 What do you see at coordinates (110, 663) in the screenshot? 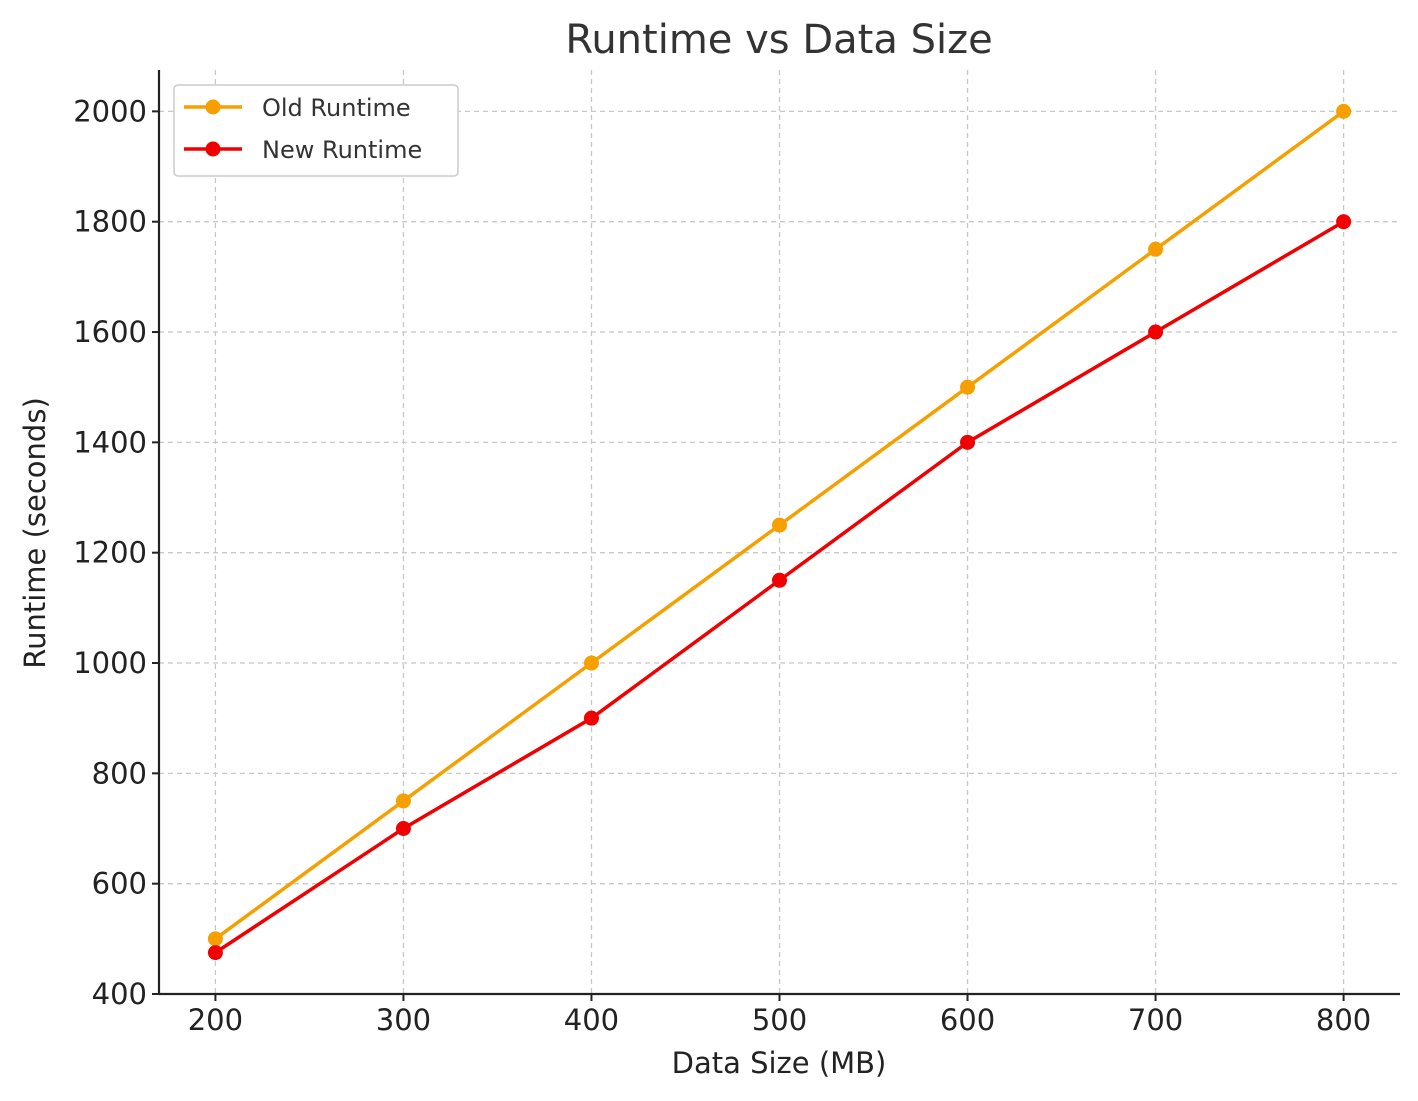
I see `y-tick-label: 1000` at bounding box center [110, 663].